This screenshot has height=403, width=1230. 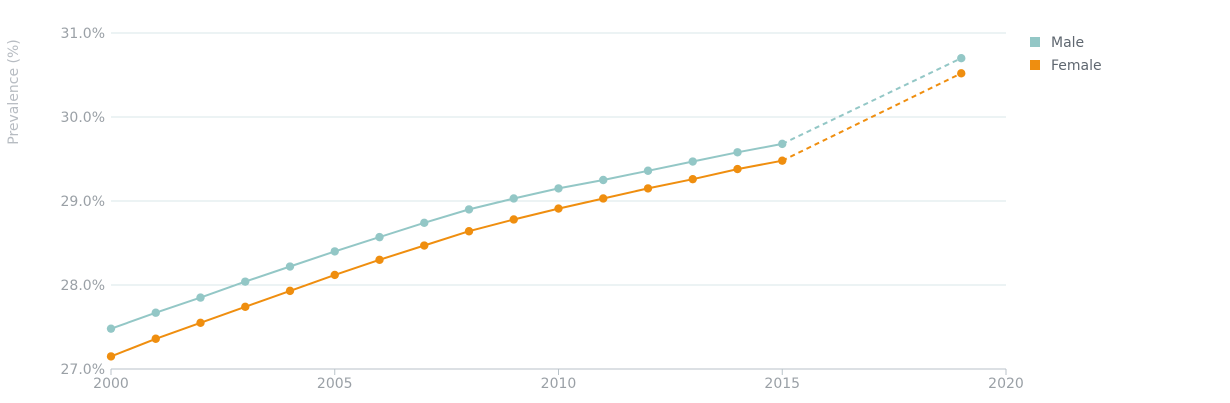 I want to click on x-tick-label: 2010, so click(x=559, y=384).